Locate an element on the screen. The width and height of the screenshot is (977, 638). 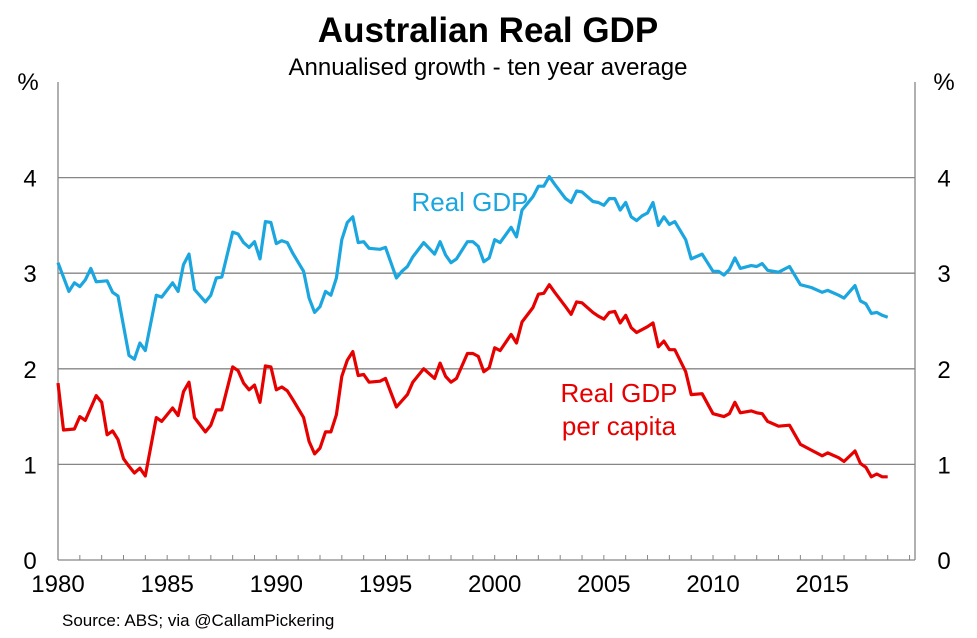
x-tick-label: 1980 is located at coordinates (57, 584).